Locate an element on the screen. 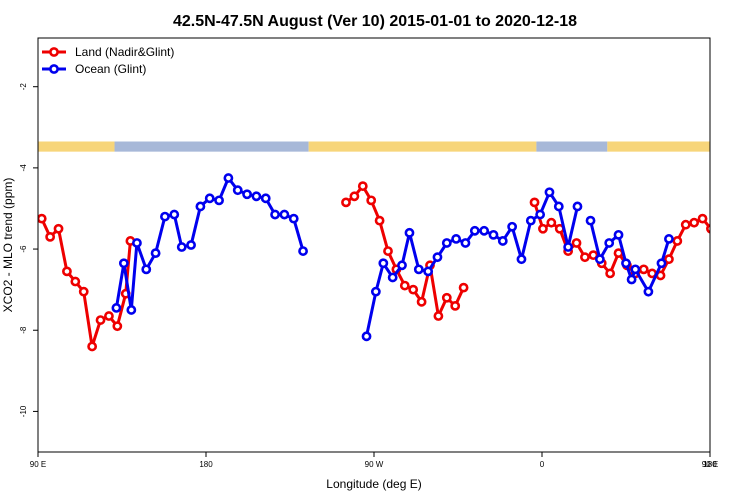  y-tick-label: -4 is located at coordinates (23, 168).